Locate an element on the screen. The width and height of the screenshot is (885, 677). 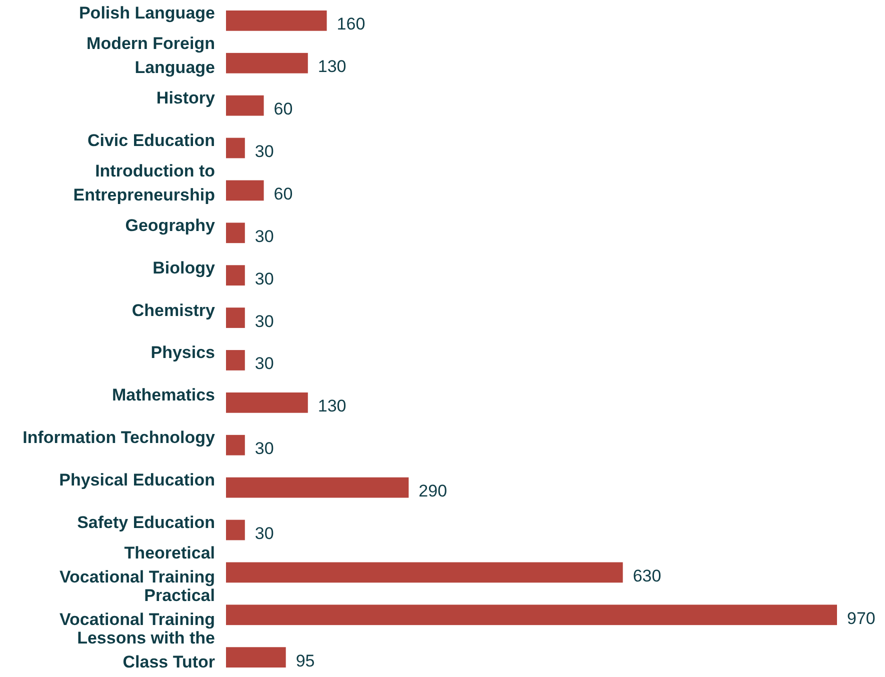
y-tick-label: Physical Education is located at coordinates (137, 480).